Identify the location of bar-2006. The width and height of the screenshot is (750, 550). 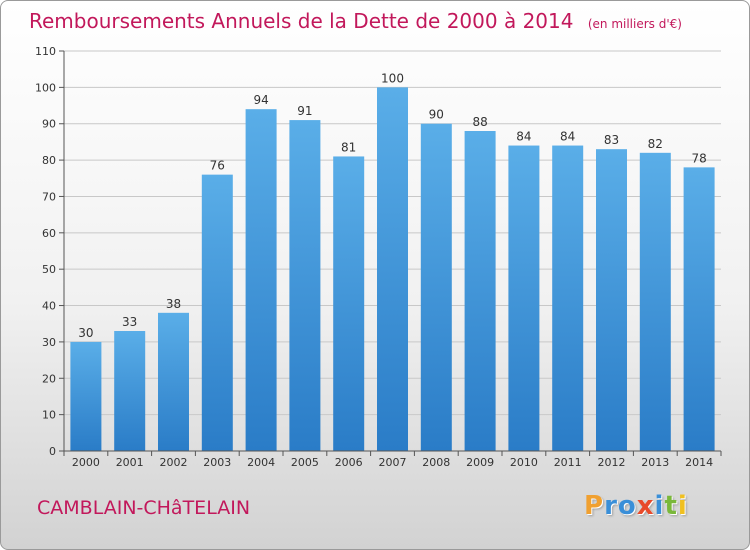
(349, 304).